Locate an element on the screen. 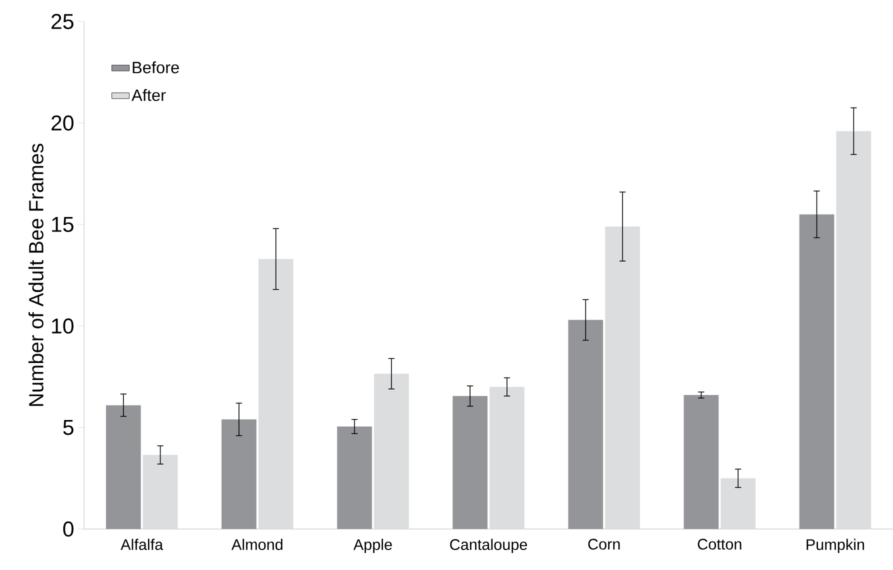 The image size is (893, 570). x-tick-label: Almond is located at coordinates (256, 544).